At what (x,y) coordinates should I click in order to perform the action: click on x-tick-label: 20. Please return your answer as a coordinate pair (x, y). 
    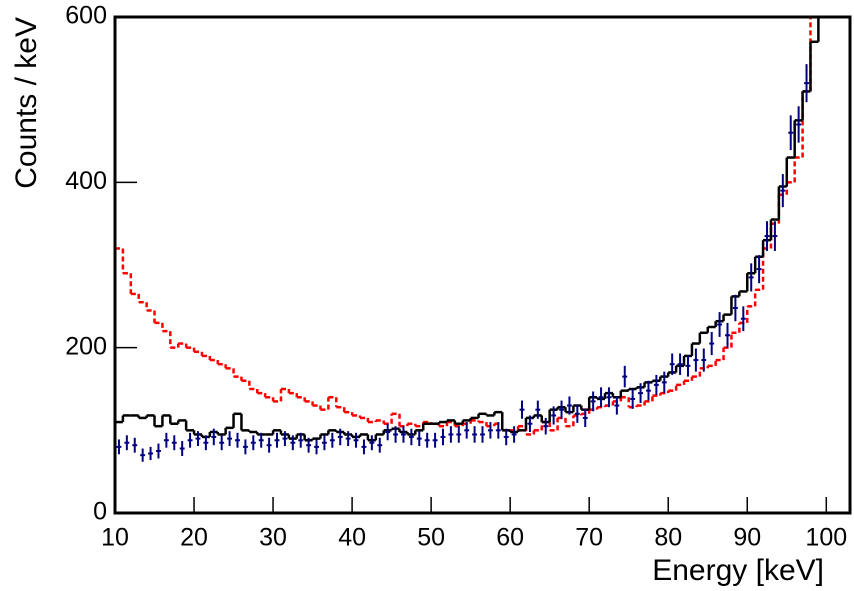
    Looking at the image, I should click on (194, 538).